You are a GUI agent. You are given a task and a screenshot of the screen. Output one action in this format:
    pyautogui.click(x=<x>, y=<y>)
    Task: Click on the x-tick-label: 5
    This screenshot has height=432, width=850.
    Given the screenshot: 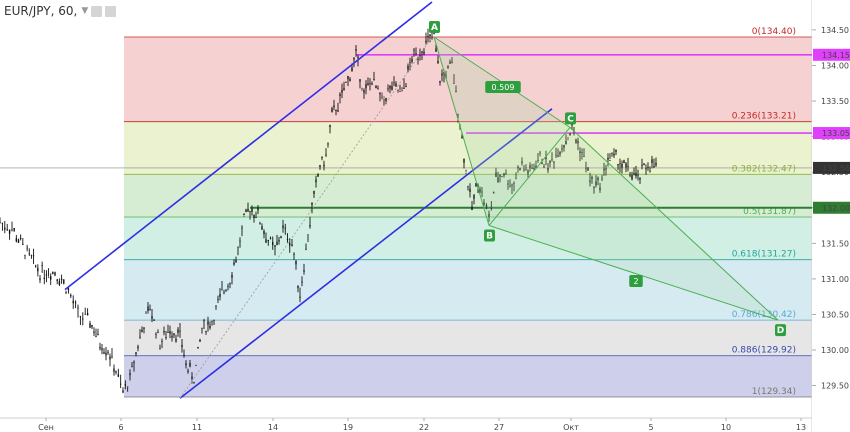 What is the action you would take?
    pyautogui.click(x=650, y=427)
    